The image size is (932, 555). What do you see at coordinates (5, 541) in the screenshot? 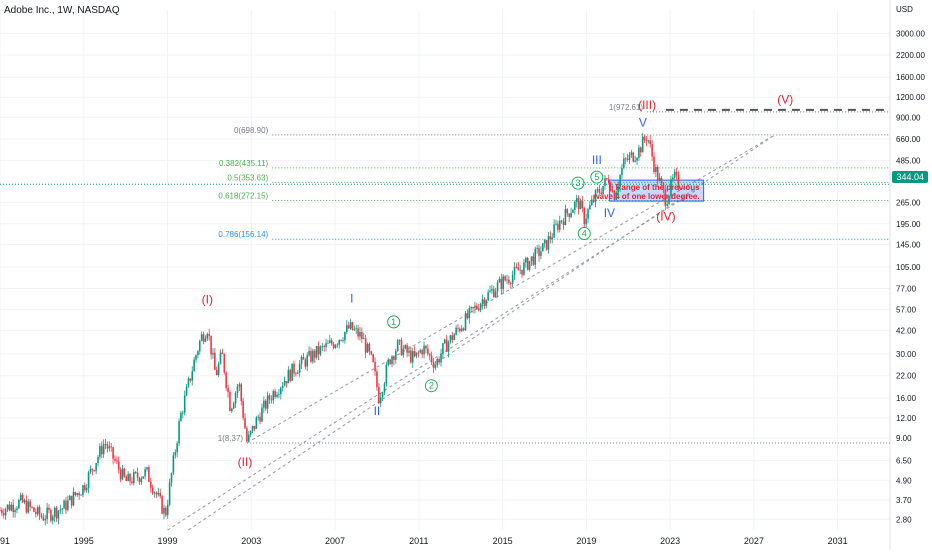
I see `x-tick-label: 1991` at bounding box center [5, 541].